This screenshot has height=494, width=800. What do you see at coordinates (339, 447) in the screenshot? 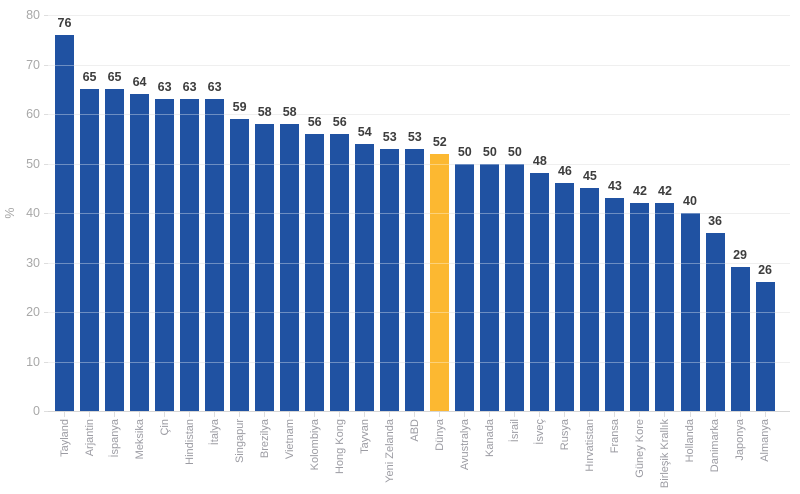
I see `x-tick-label-text: Hong Kong` at bounding box center [339, 447].